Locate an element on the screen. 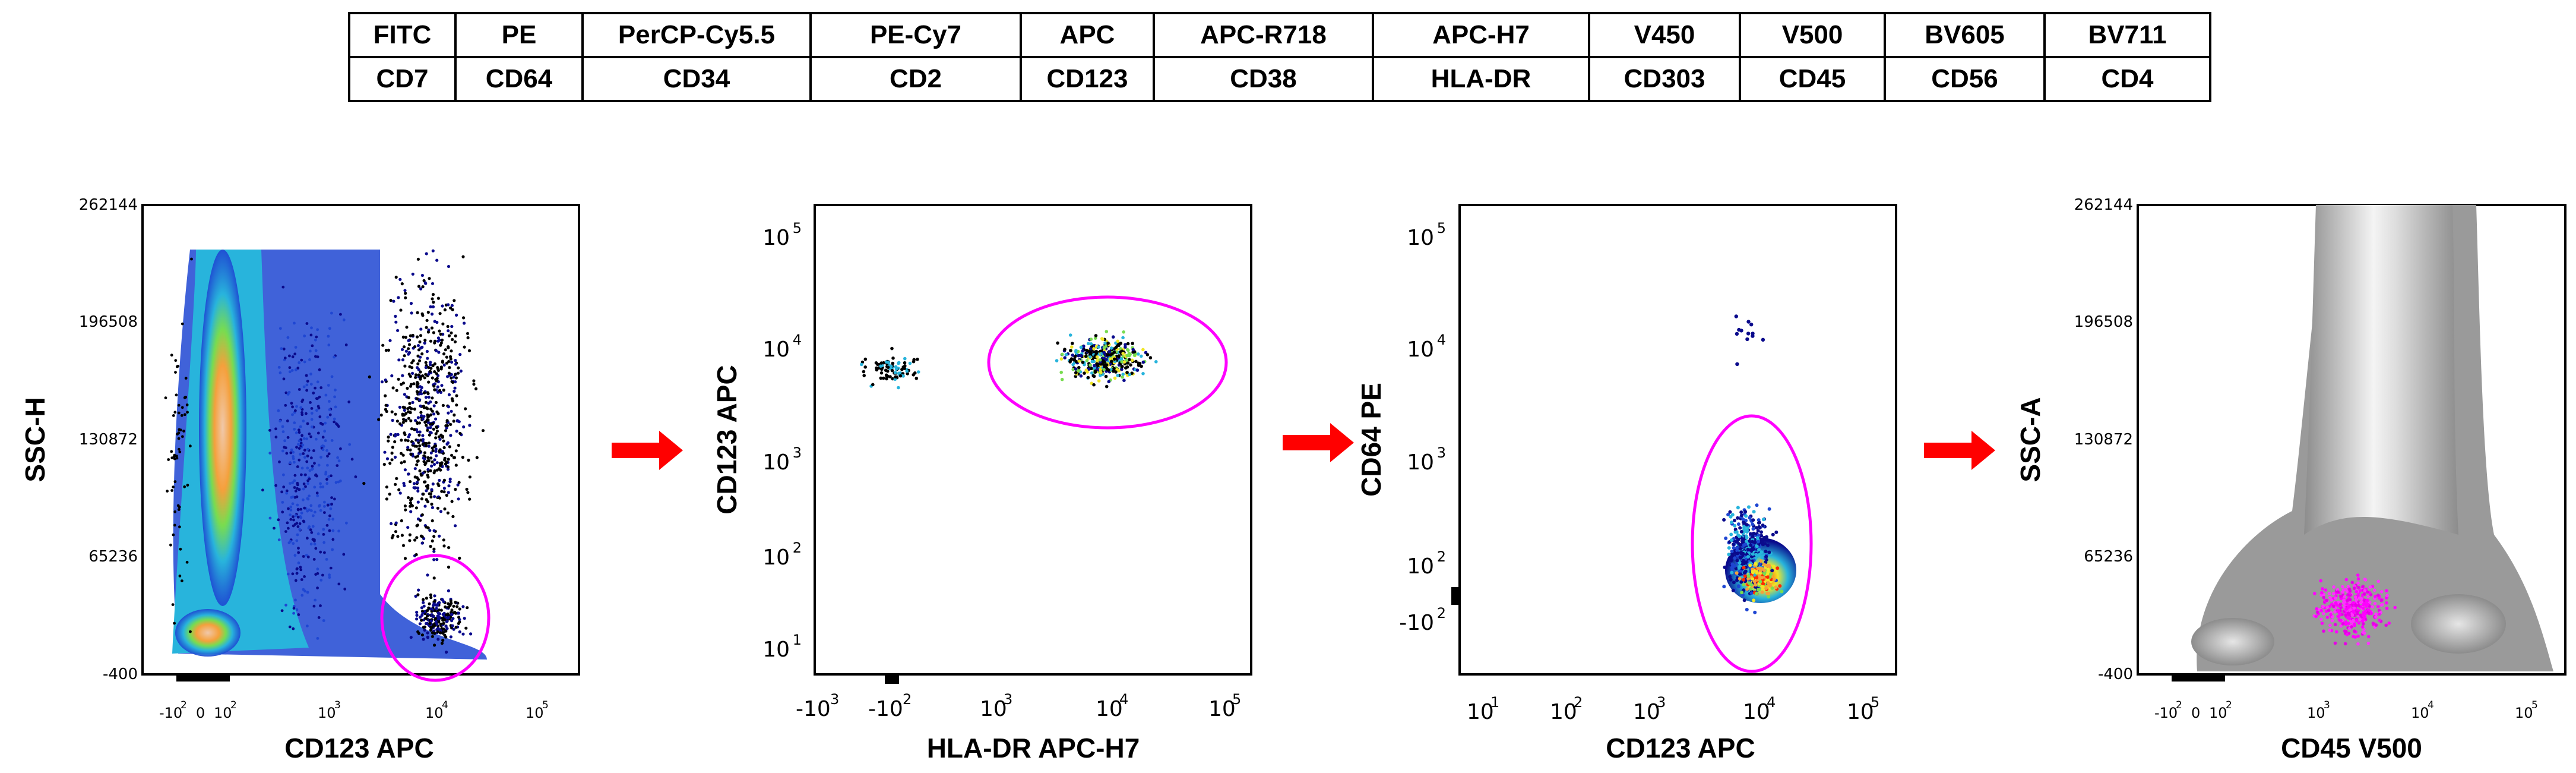  plot-4-ytick: 65236 is located at coordinates (2108, 557).